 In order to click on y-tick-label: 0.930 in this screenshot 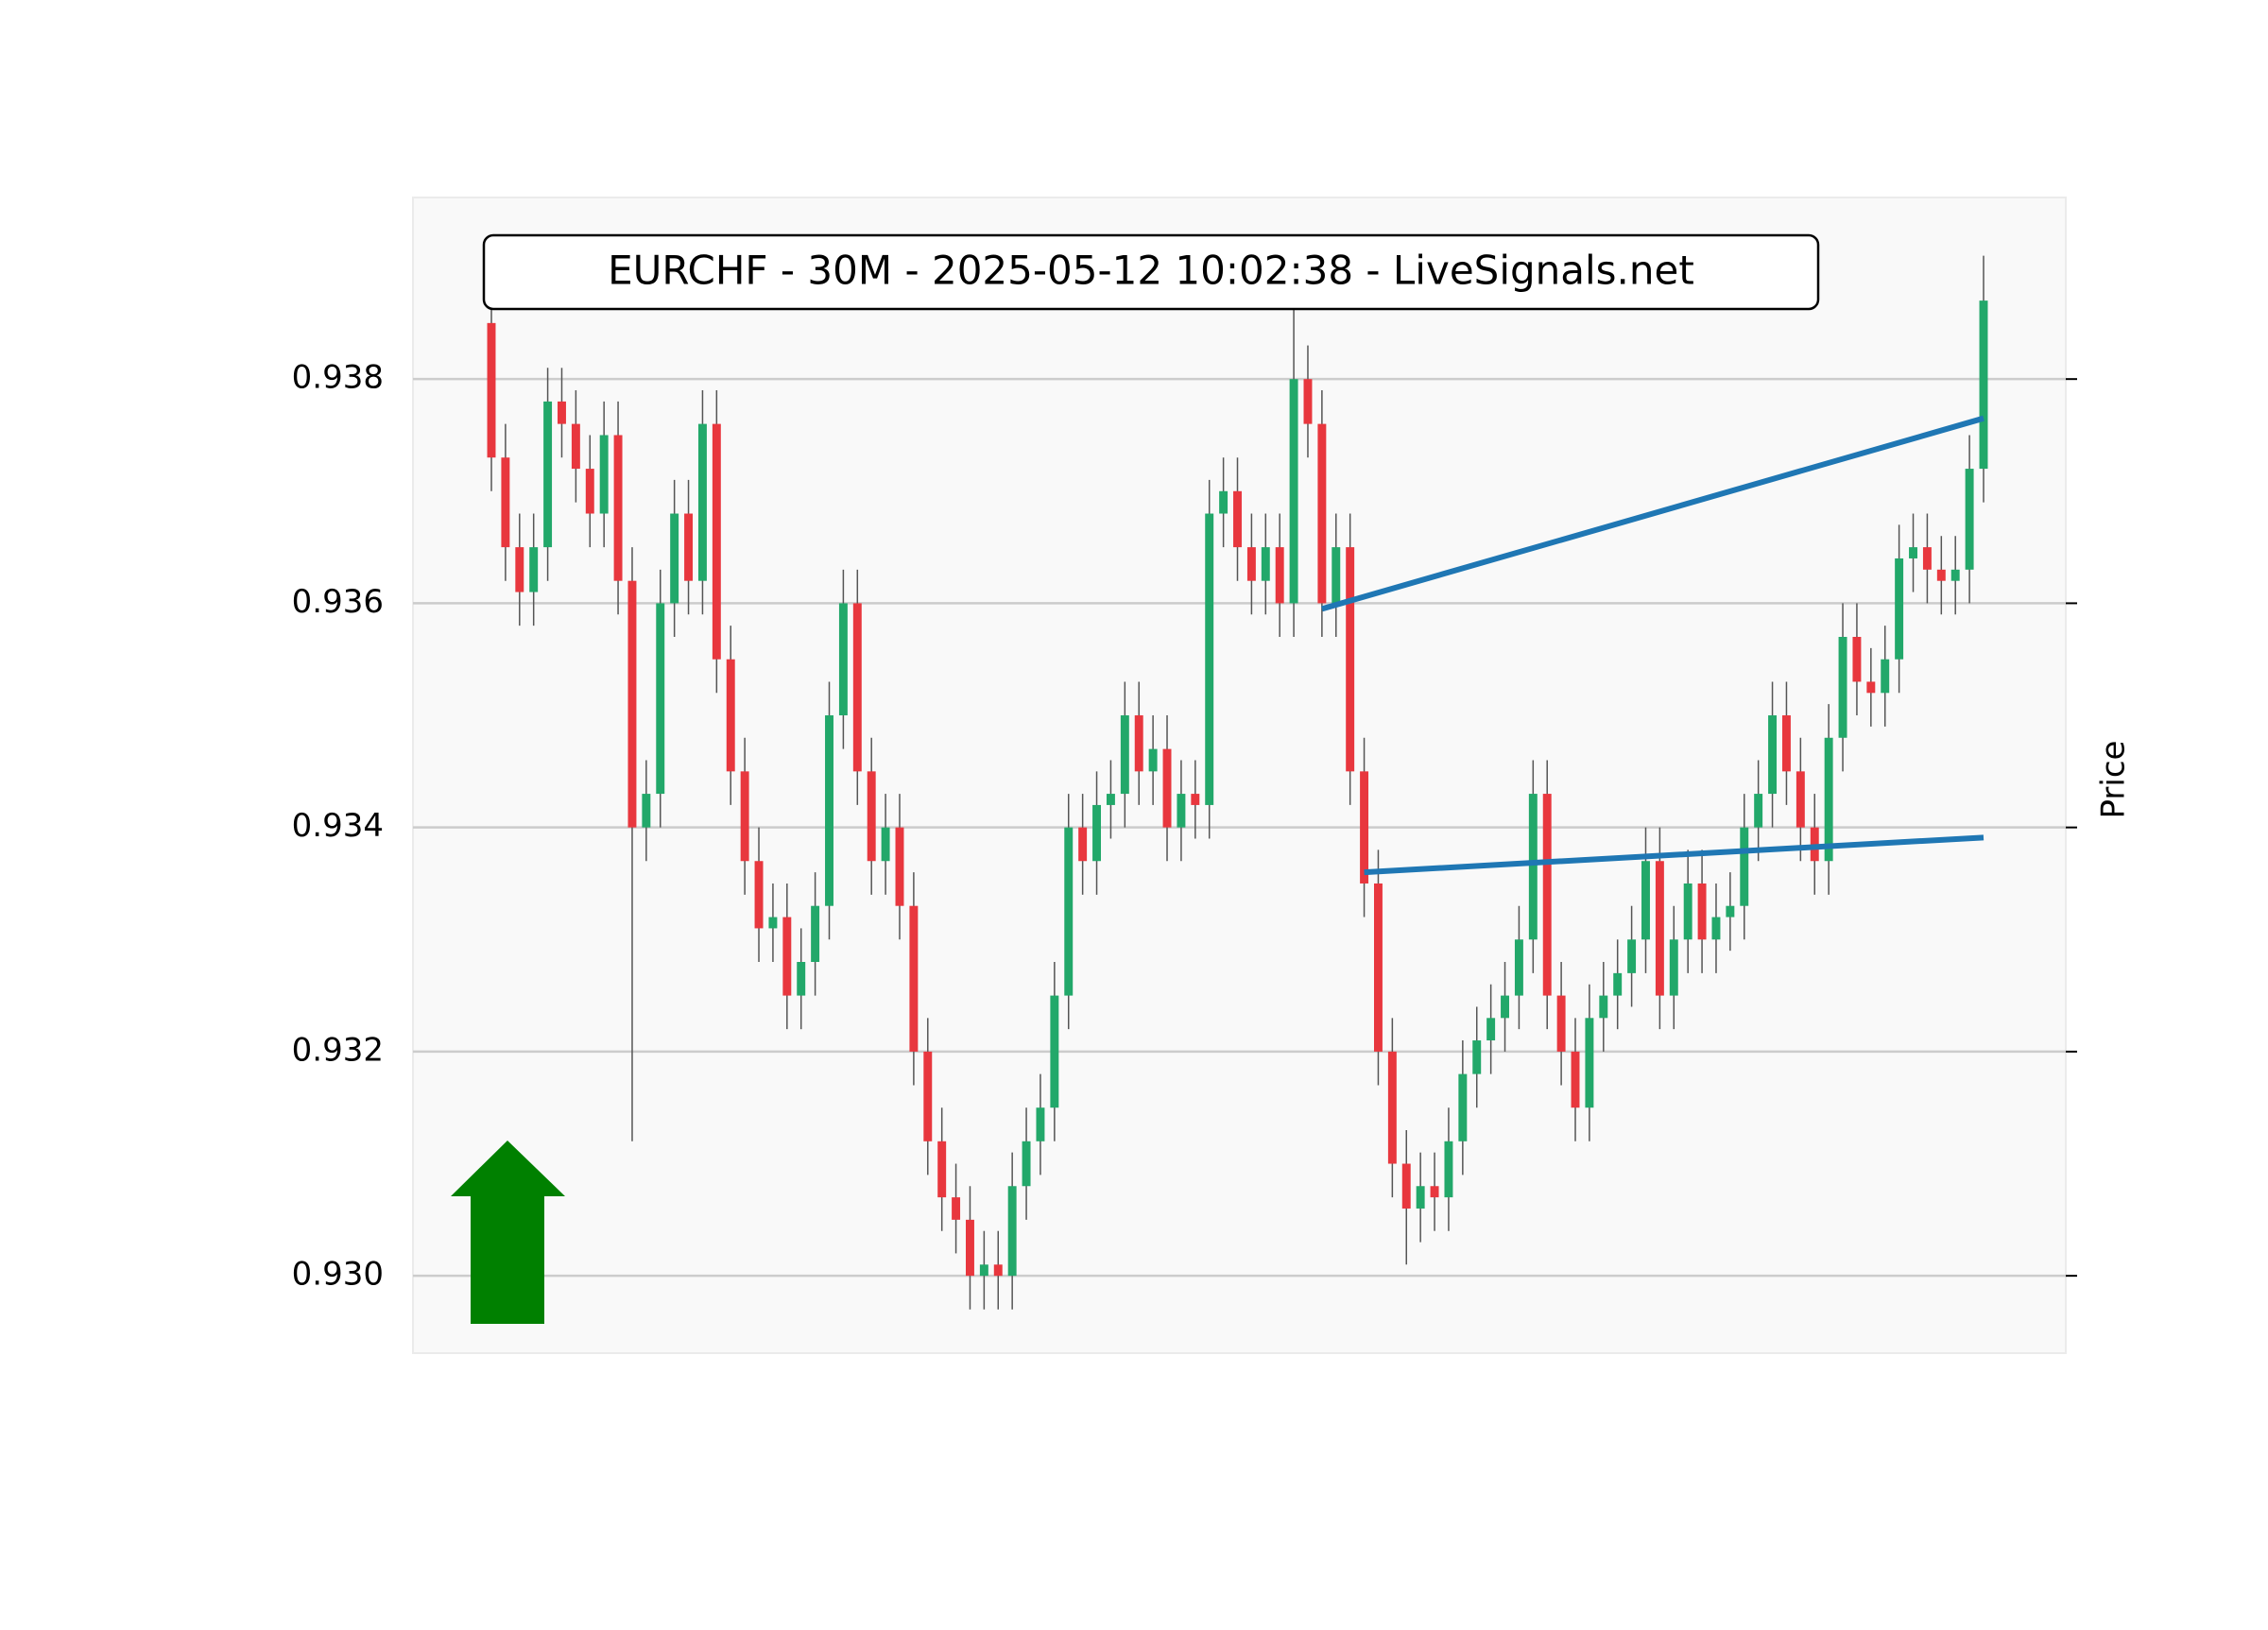, I will do `click(338, 1275)`.